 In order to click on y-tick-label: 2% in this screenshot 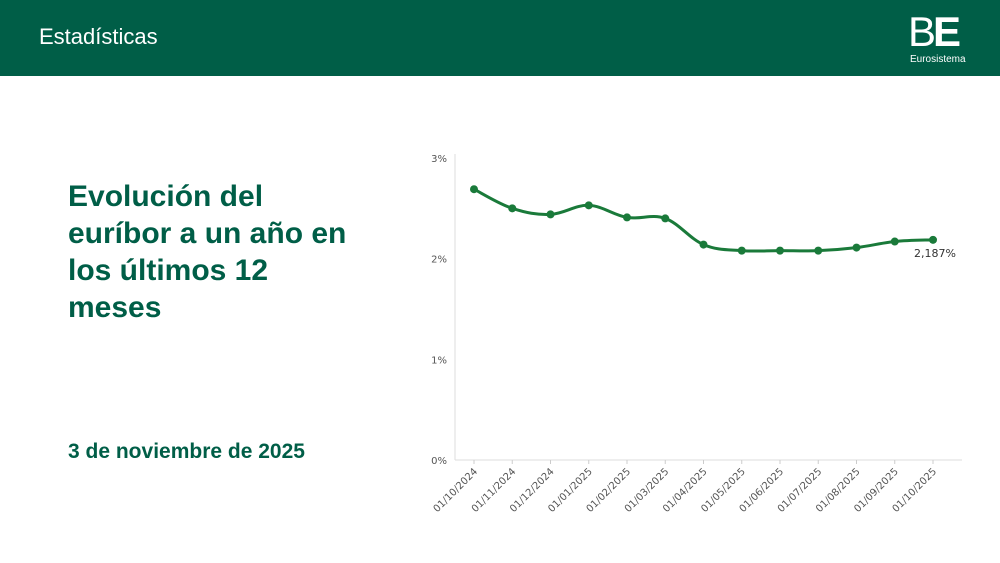, I will do `click(439, 260)`.